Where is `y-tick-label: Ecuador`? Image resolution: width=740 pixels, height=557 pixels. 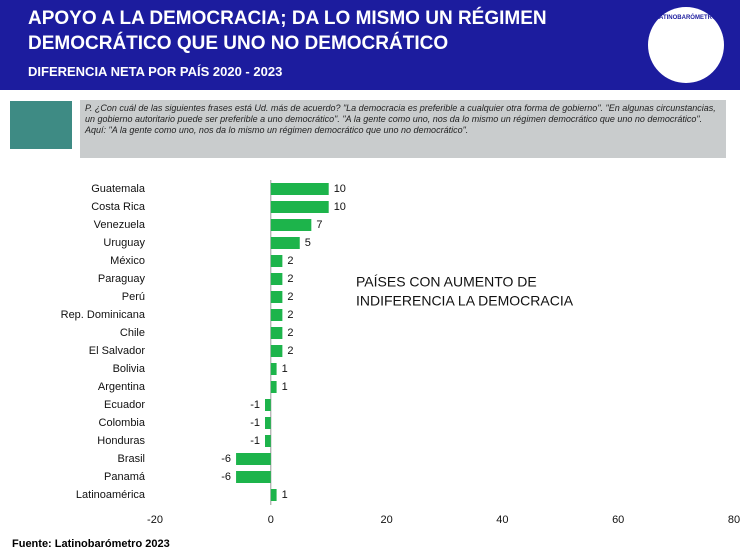
y-tick-label: Ecuador is located at coordinates (124, 405).